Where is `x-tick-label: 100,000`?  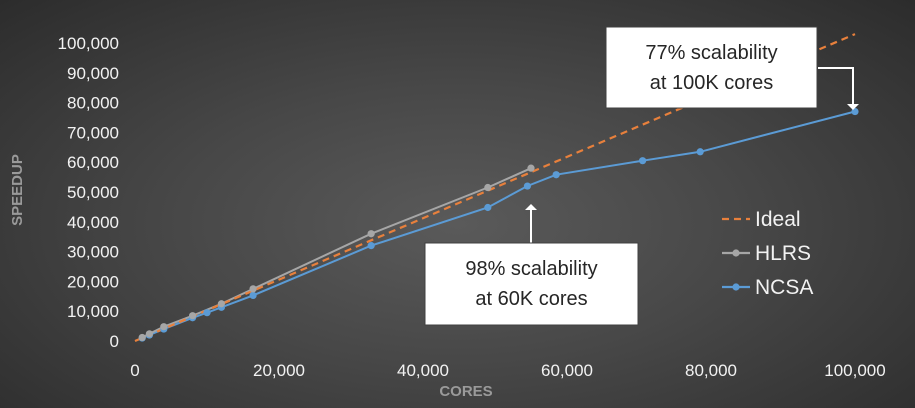
x-tick-label: 100,000 is located at coordinates (854, 370).